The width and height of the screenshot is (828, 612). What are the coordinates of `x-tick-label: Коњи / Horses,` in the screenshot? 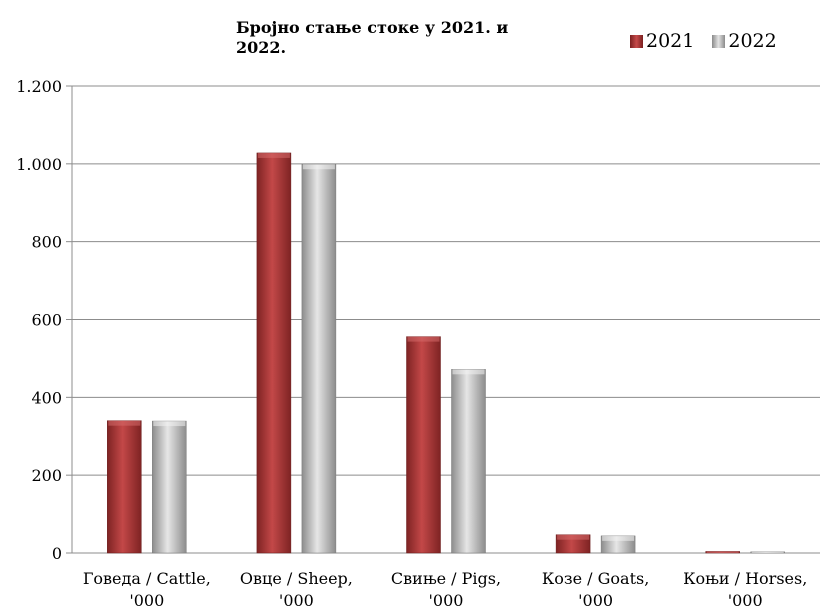 It's located at (745, 578).